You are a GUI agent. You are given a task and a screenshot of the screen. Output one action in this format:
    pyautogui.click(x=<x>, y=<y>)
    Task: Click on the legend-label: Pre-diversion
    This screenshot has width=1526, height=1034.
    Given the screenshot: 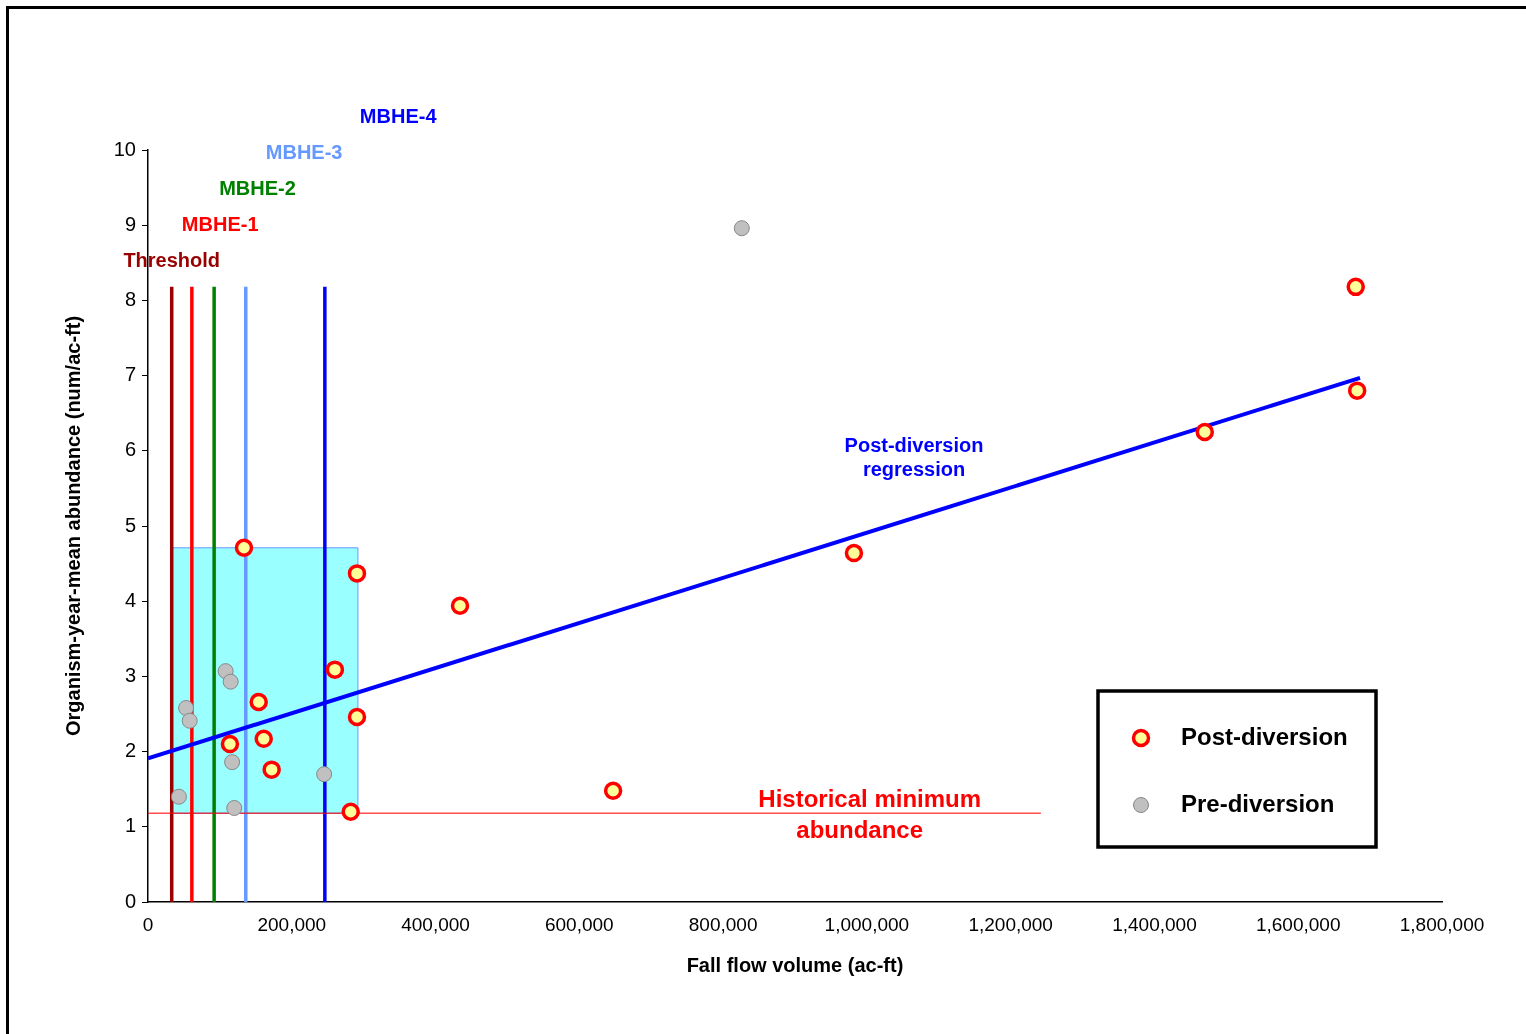 What is the action you would take?
    pyautogui.click(x=1258, y=803)
    